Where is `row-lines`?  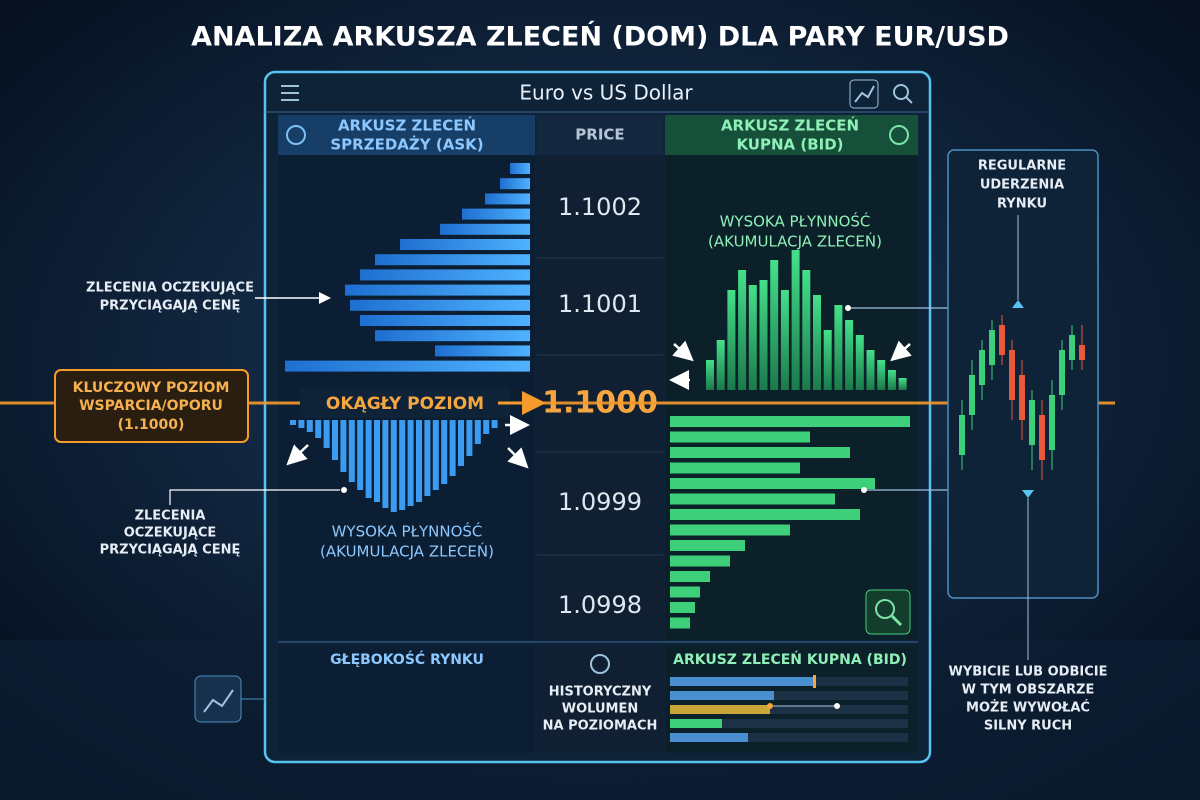 row-lines is located at coordinates (600, 406).